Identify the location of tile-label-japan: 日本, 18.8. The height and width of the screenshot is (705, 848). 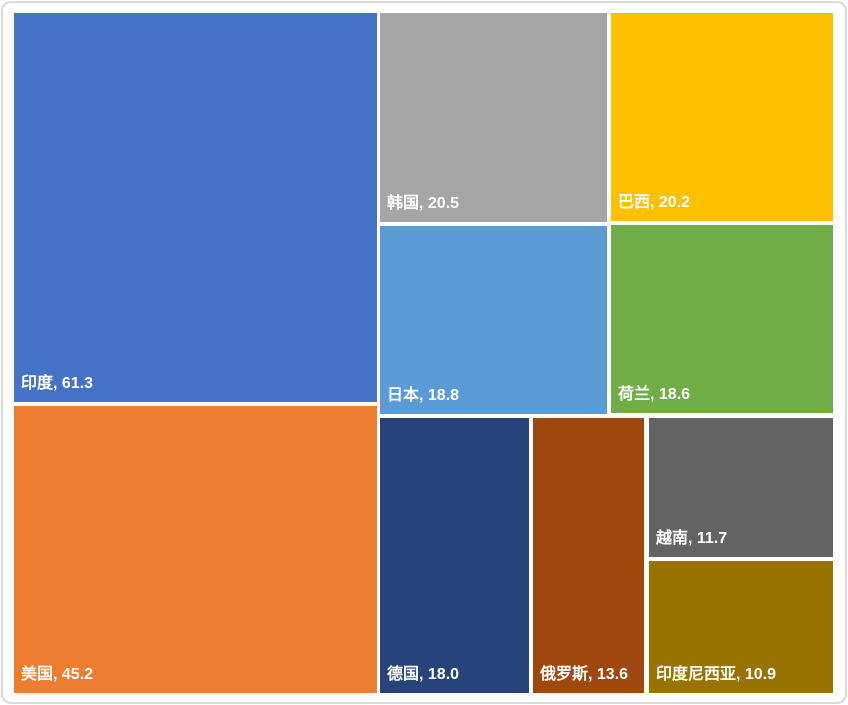
(423, 396).